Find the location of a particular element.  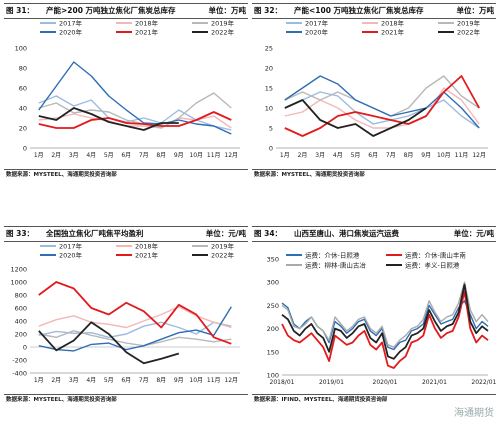

chart-title: 产能>200 万吨独立焦化厂焦炭总库存 is located at coordinates (111, 10).